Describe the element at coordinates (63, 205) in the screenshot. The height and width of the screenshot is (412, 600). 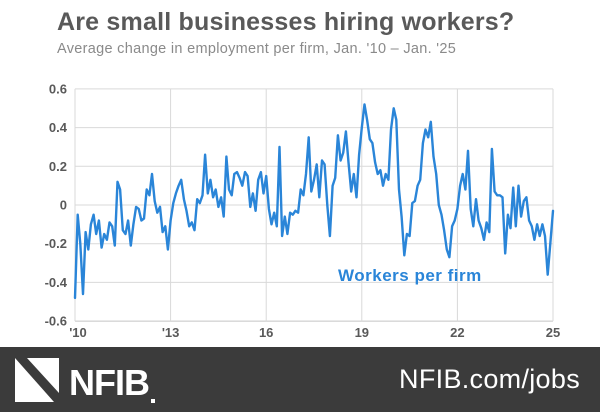
I see `y-tick-label: 0` at that location.